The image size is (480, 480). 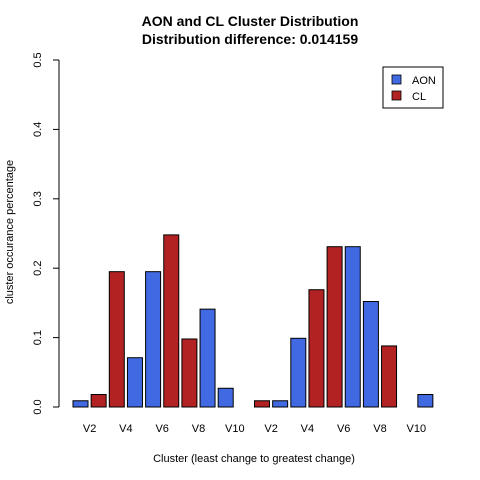 What do you see at coordinates (38, 198) in the screenshot?
I see `y-tick-label: 0.3` at bounding box center [38, 198].